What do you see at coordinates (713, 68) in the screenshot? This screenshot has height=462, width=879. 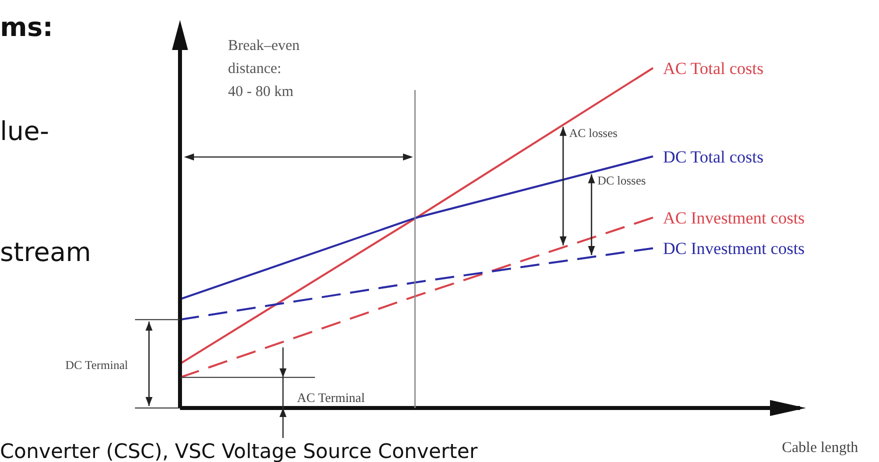 I see `series-label: AC Total costs` at bounding box center [713, 68].